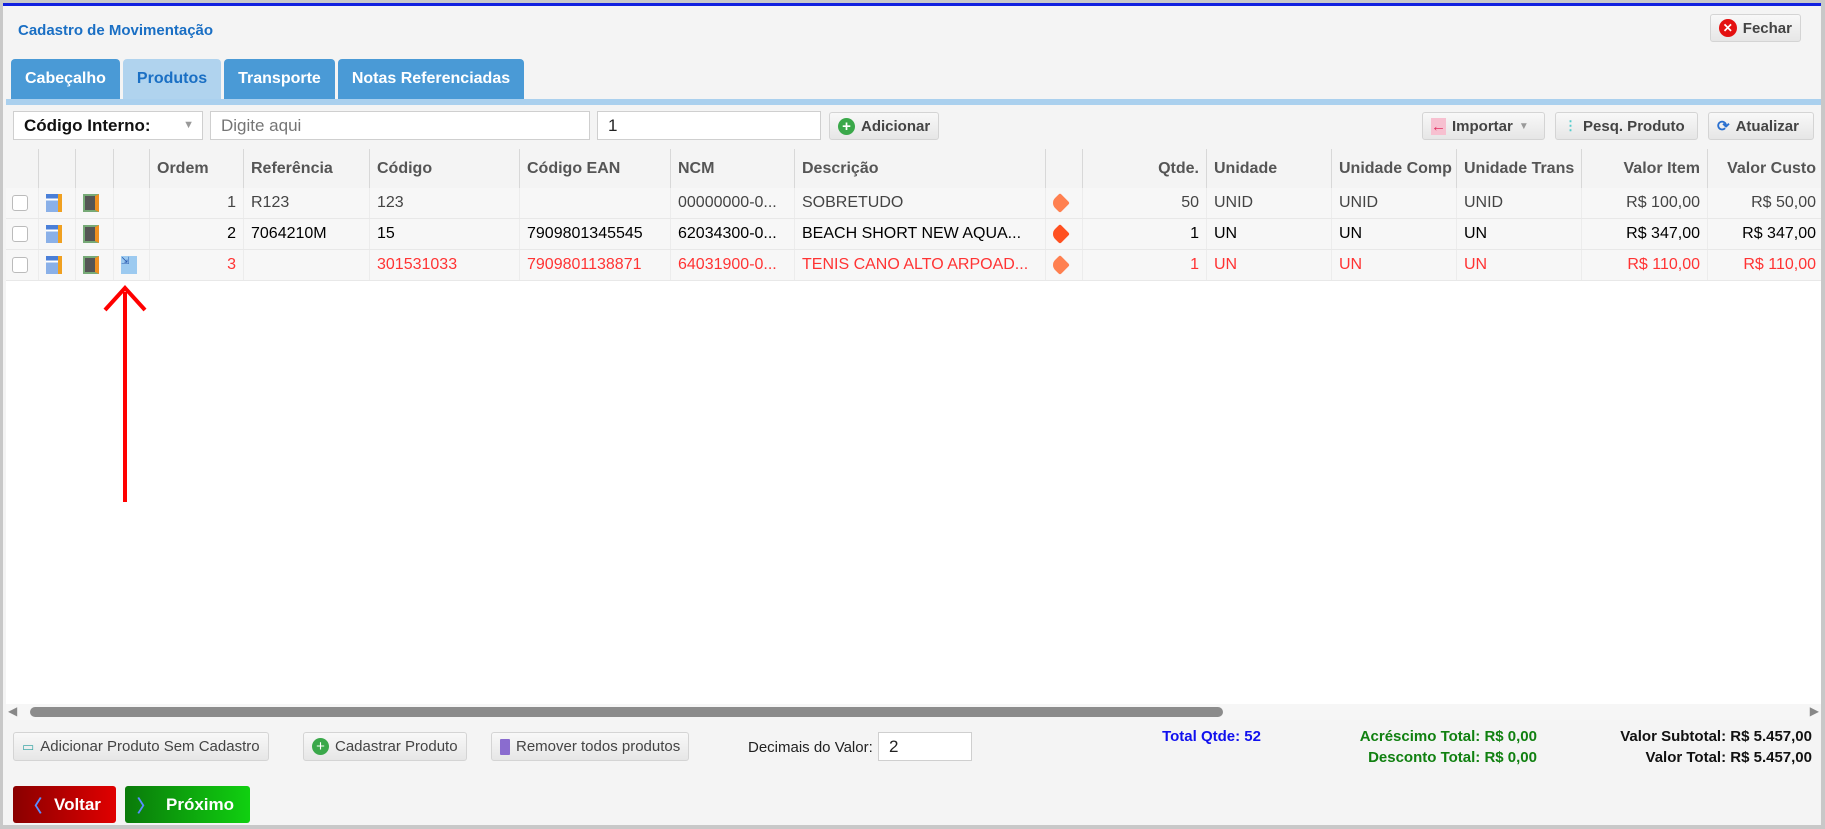 This screenshot has height=829, width=1825. What do you see at coordinates (445, 234) in the screenshot?
I see `cell-codigo: 15` at bounding box center [445, 234].